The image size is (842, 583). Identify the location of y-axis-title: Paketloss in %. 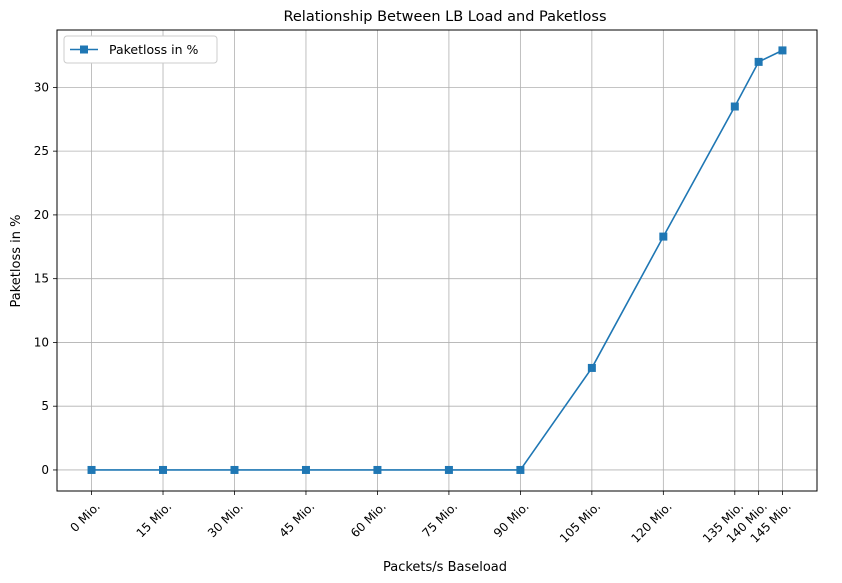
(16, 261).